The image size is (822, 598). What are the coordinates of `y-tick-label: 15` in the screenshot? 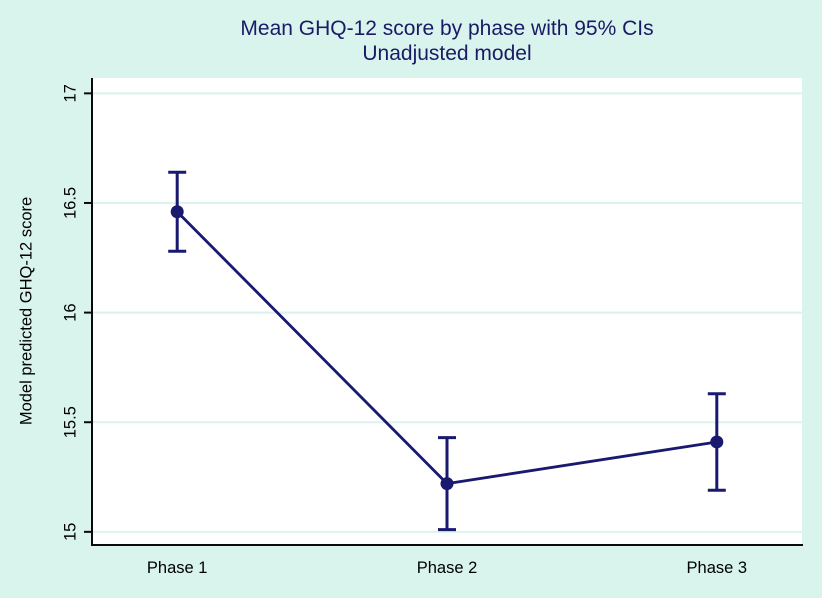 It's located at (70, 532).